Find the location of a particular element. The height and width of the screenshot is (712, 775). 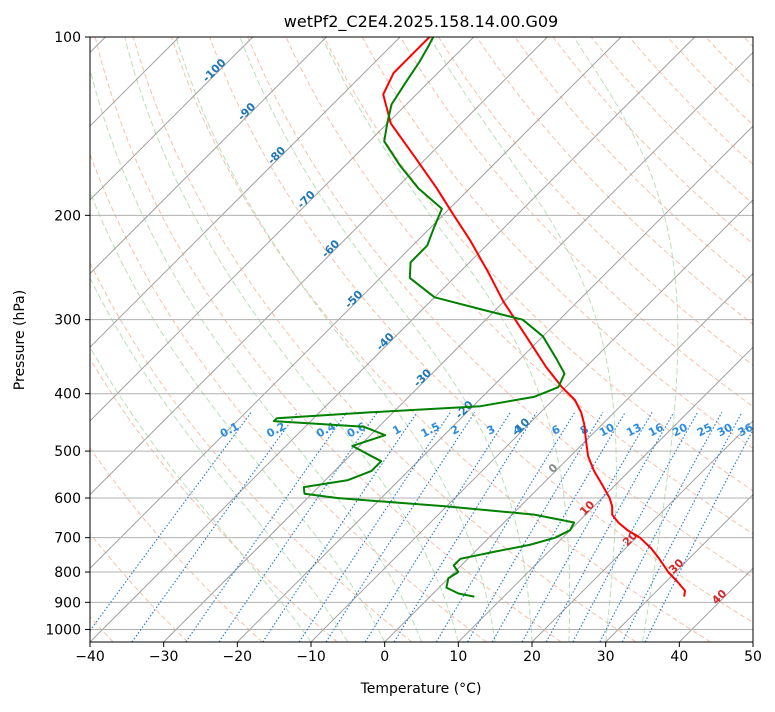

y-tick-label: 400 is located at coordinates (67, 395).